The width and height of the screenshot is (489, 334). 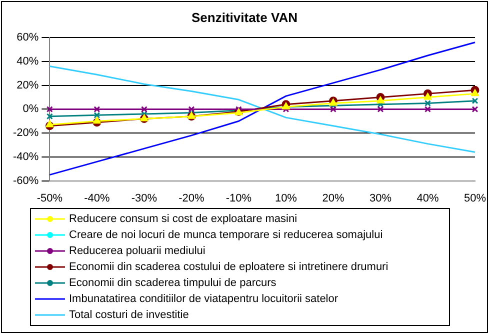 I want to click on x-tick-label: 30%, so click(x=380, y=198).